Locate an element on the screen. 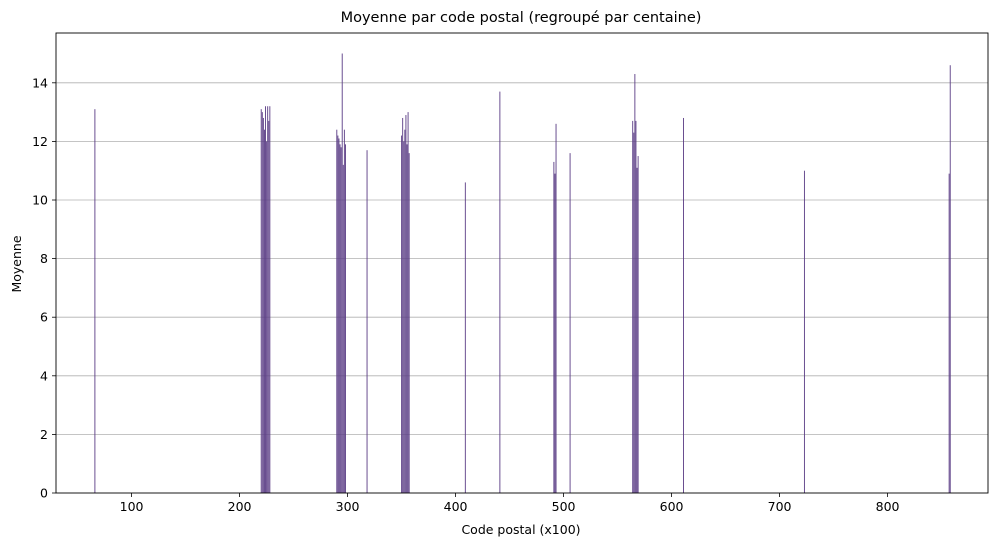 Image resolution: width=997 pixels, height=546 pixels. y-tick-label: 14 is located at coordinates (40, 82).